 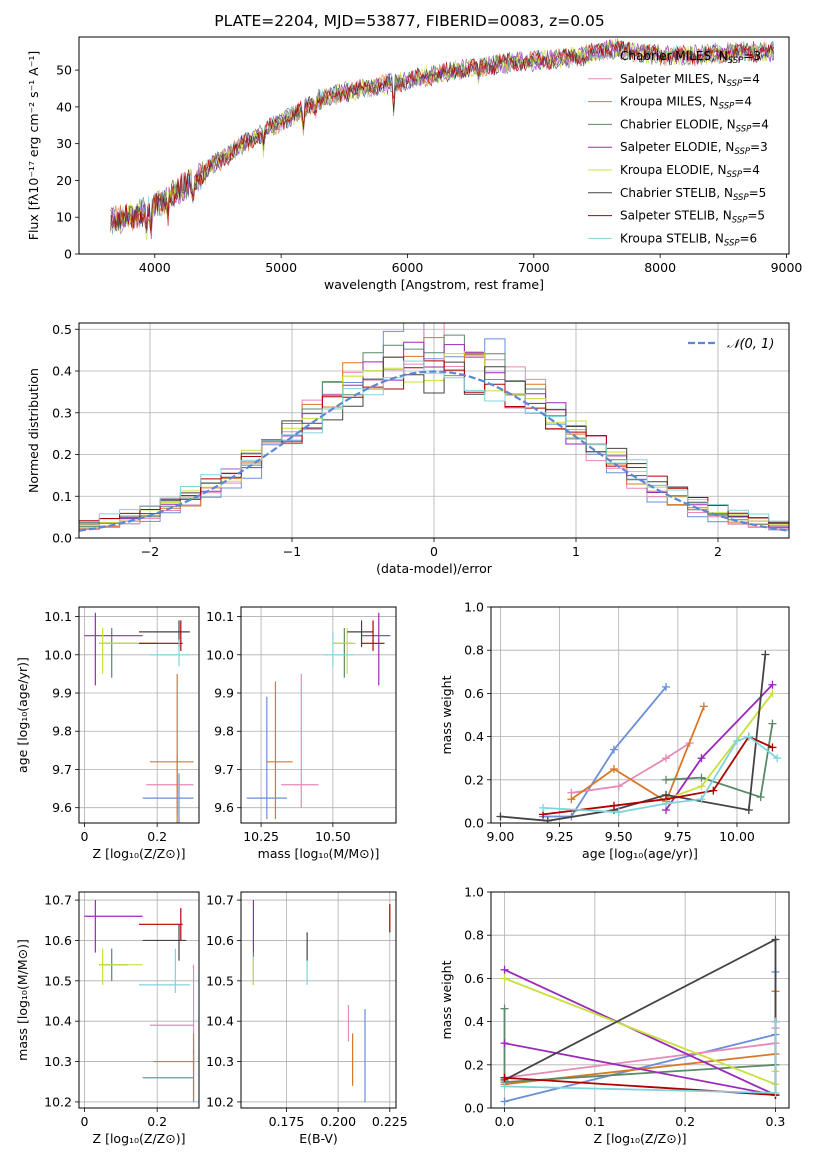 I want to click on spectrum-ytick-label: 10, so click(x=64, y=217).